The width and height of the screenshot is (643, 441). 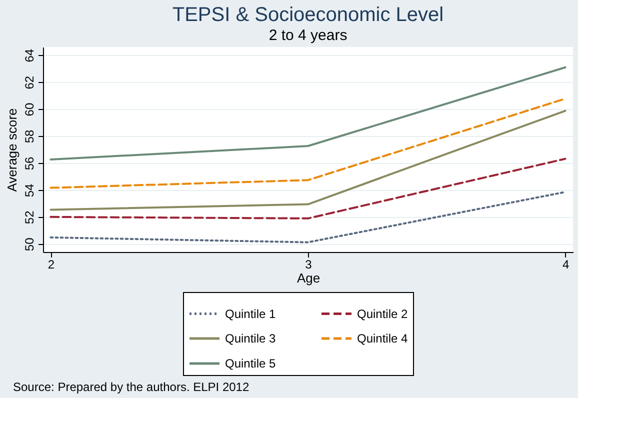 I want to click on y-tick-label: 60, so click(x=29, y=109).